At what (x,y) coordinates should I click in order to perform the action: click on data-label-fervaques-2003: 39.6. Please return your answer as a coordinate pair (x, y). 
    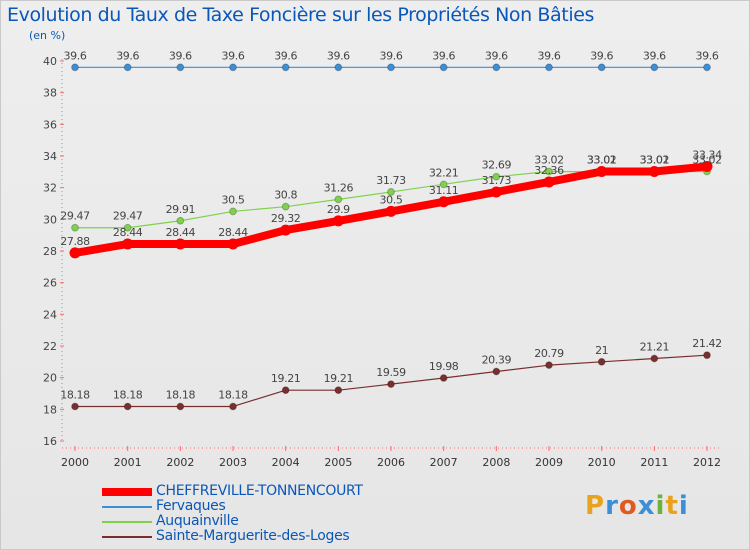
    Looking at the image, I should click on (233, 55).